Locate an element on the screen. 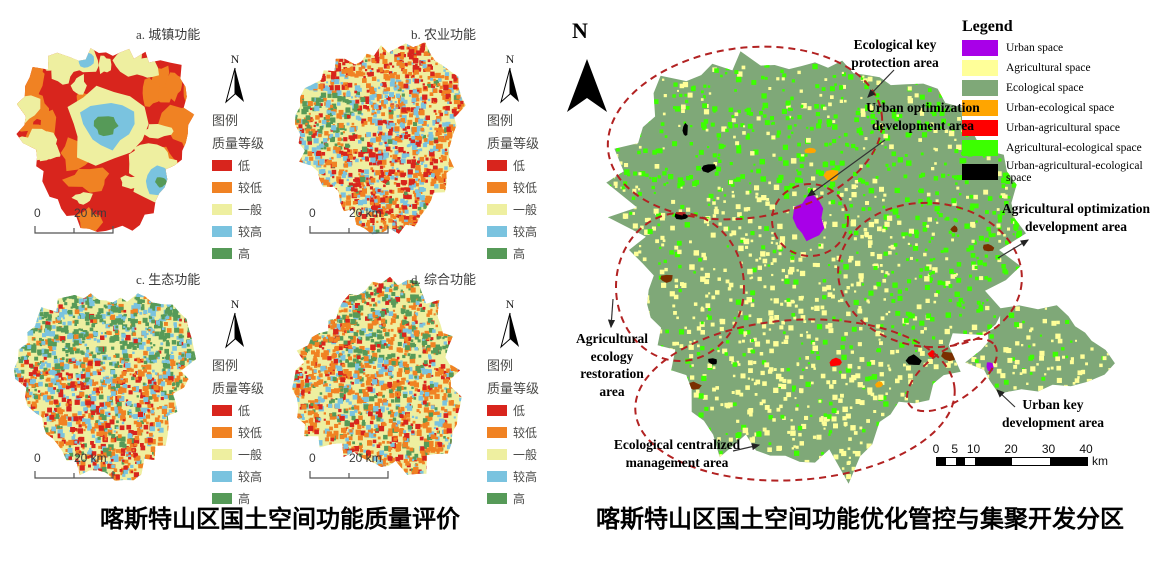  scalebar-tick: 30 is located at coordinates (1048, 449).